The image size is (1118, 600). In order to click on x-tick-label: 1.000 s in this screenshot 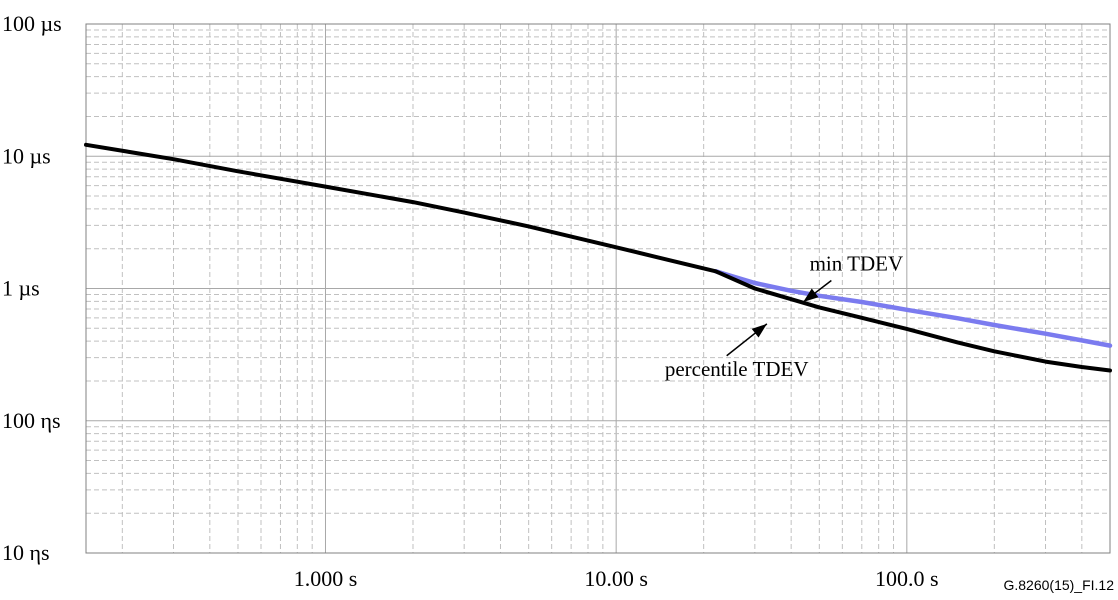, I will do `click(326, 578)`.